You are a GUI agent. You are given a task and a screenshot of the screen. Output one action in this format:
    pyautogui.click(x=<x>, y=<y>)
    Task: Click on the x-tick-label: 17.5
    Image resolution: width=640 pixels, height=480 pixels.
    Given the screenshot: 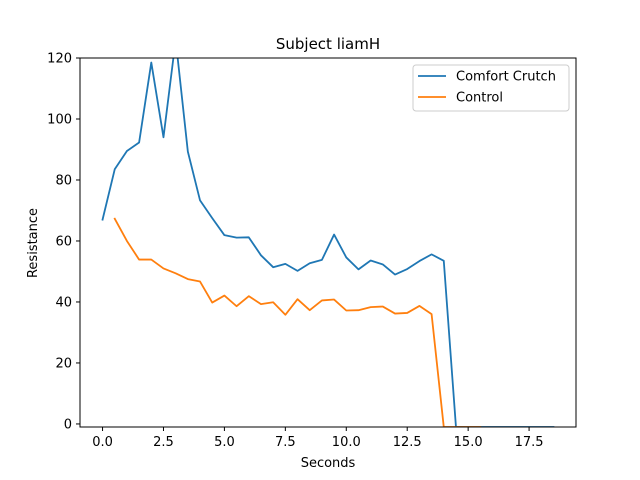 What is the action you would take?
    pyautogui.click(x=529, y=442)
    